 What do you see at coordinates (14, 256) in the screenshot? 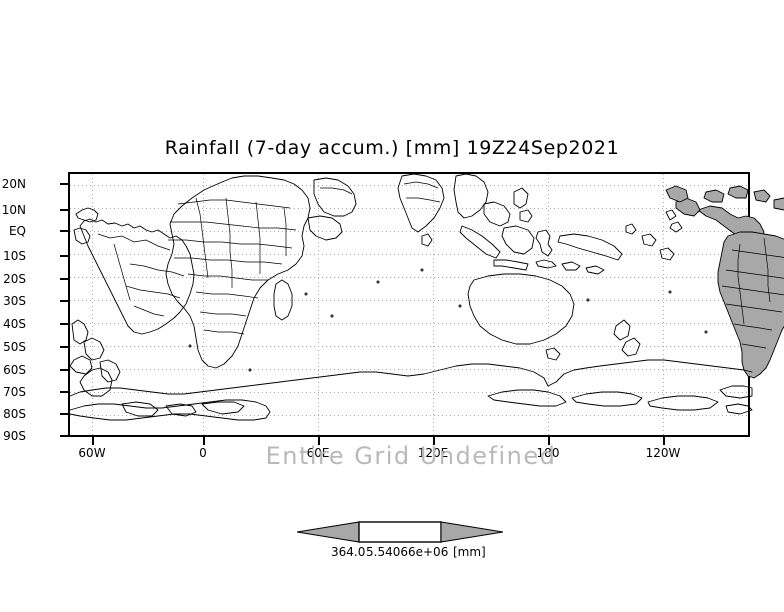
I see `y-tick-label: 10S` at bounding box center [14, 256].